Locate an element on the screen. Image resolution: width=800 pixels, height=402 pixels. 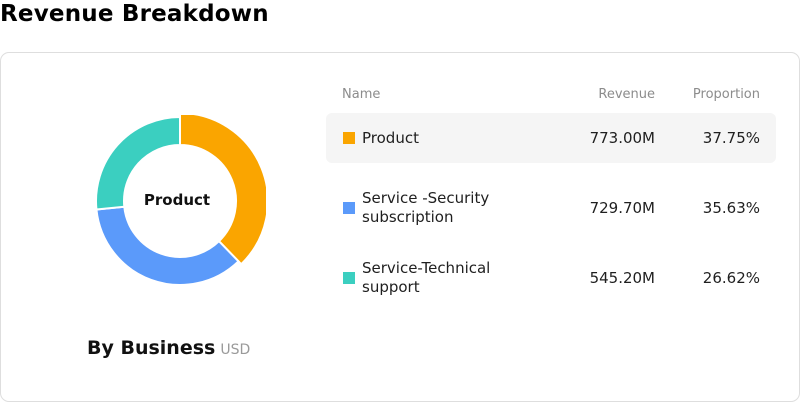
legend-swatch-security-subscription is located at coordinates (349, 208).